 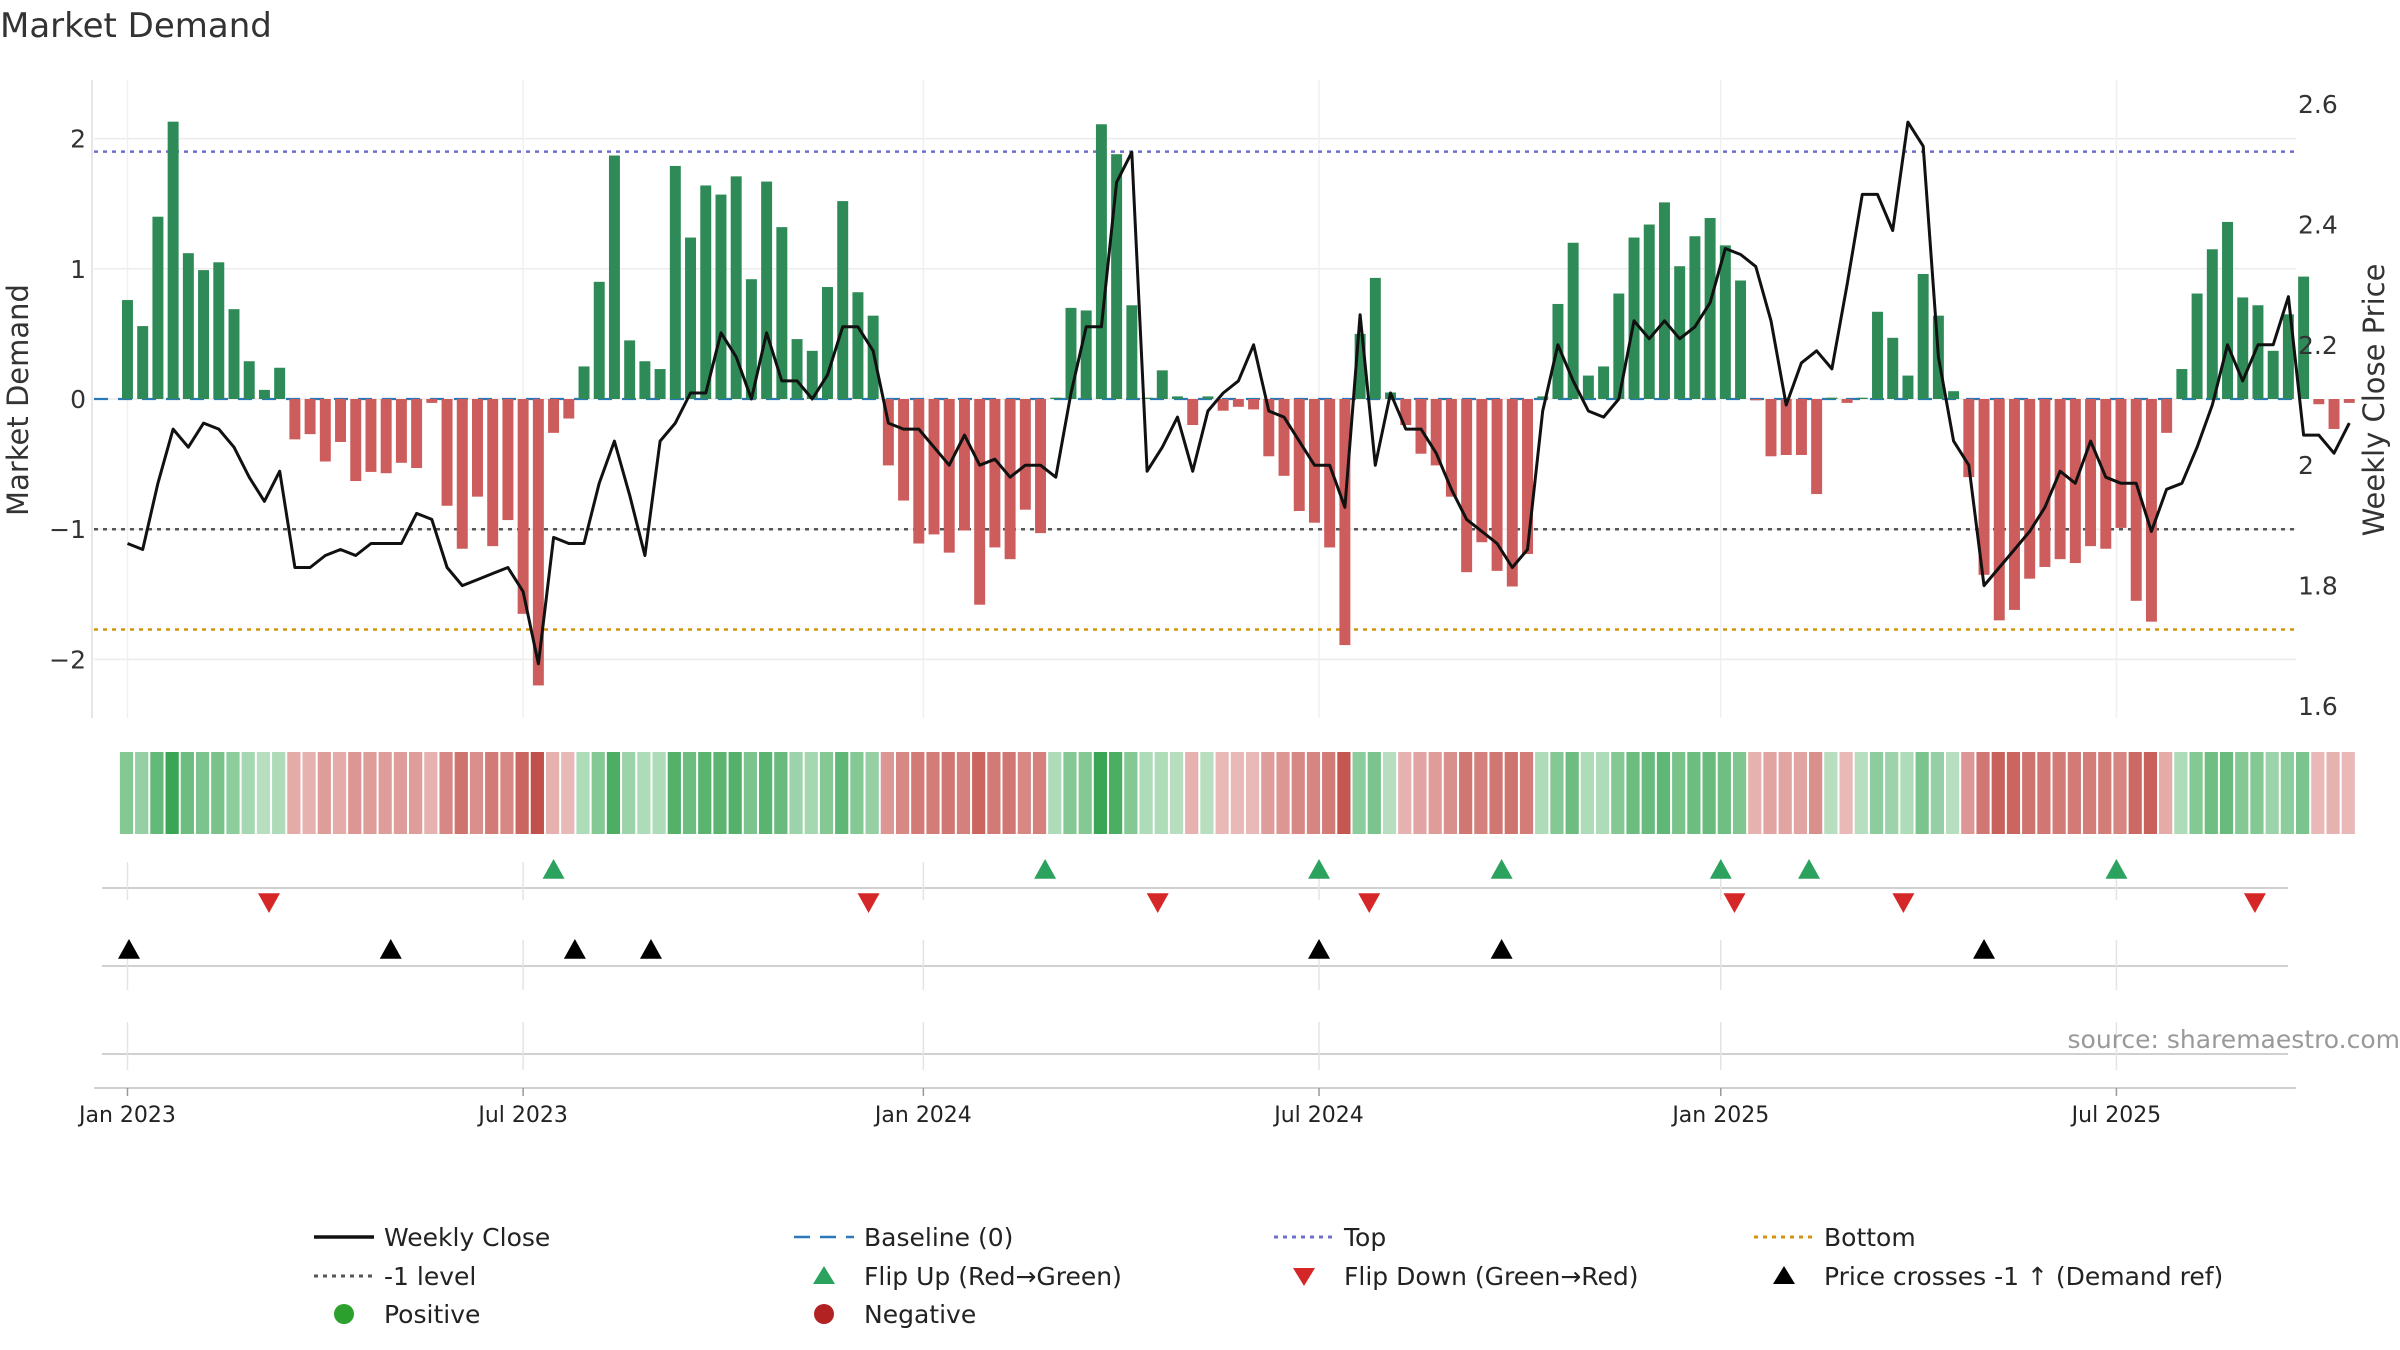 What do you see at coordinates (920, 1314) in the screenshot?
I see `legend-label: Negative` at bounding box center [920, 1314].